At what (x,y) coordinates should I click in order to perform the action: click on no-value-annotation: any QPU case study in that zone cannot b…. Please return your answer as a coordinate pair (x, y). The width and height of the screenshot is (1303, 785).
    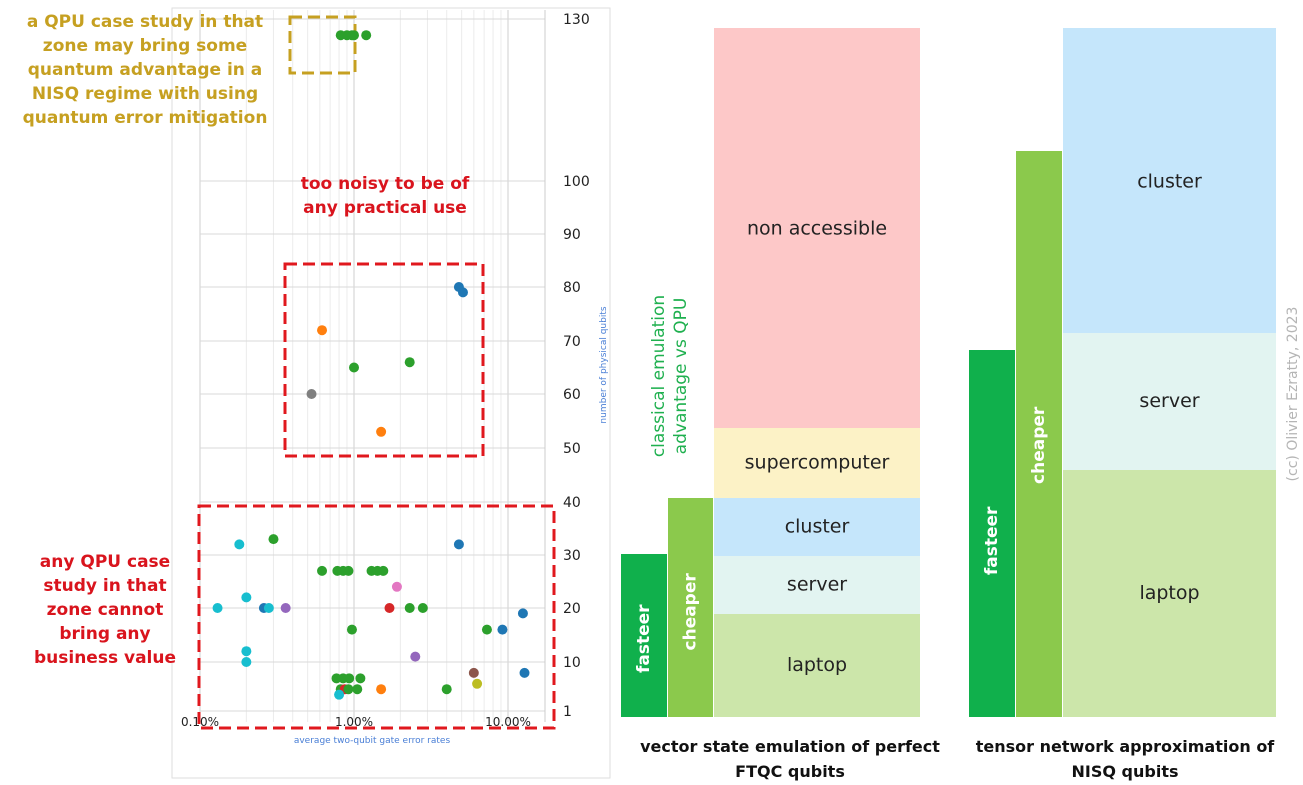
    Looking at the image, I should click on (105, 610).